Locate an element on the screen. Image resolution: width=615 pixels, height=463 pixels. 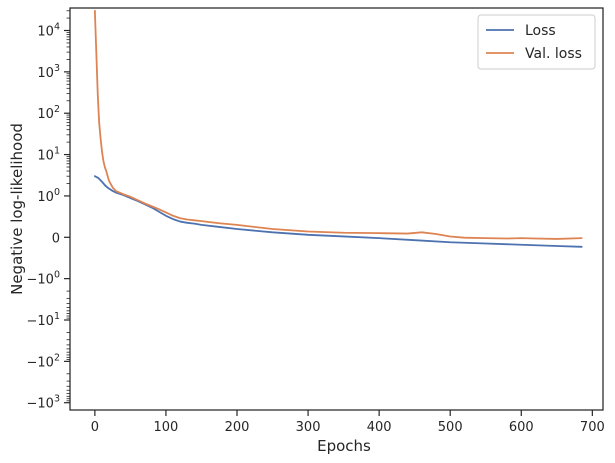
legend: Loss Val. loss is located at coordinates (536, 42).